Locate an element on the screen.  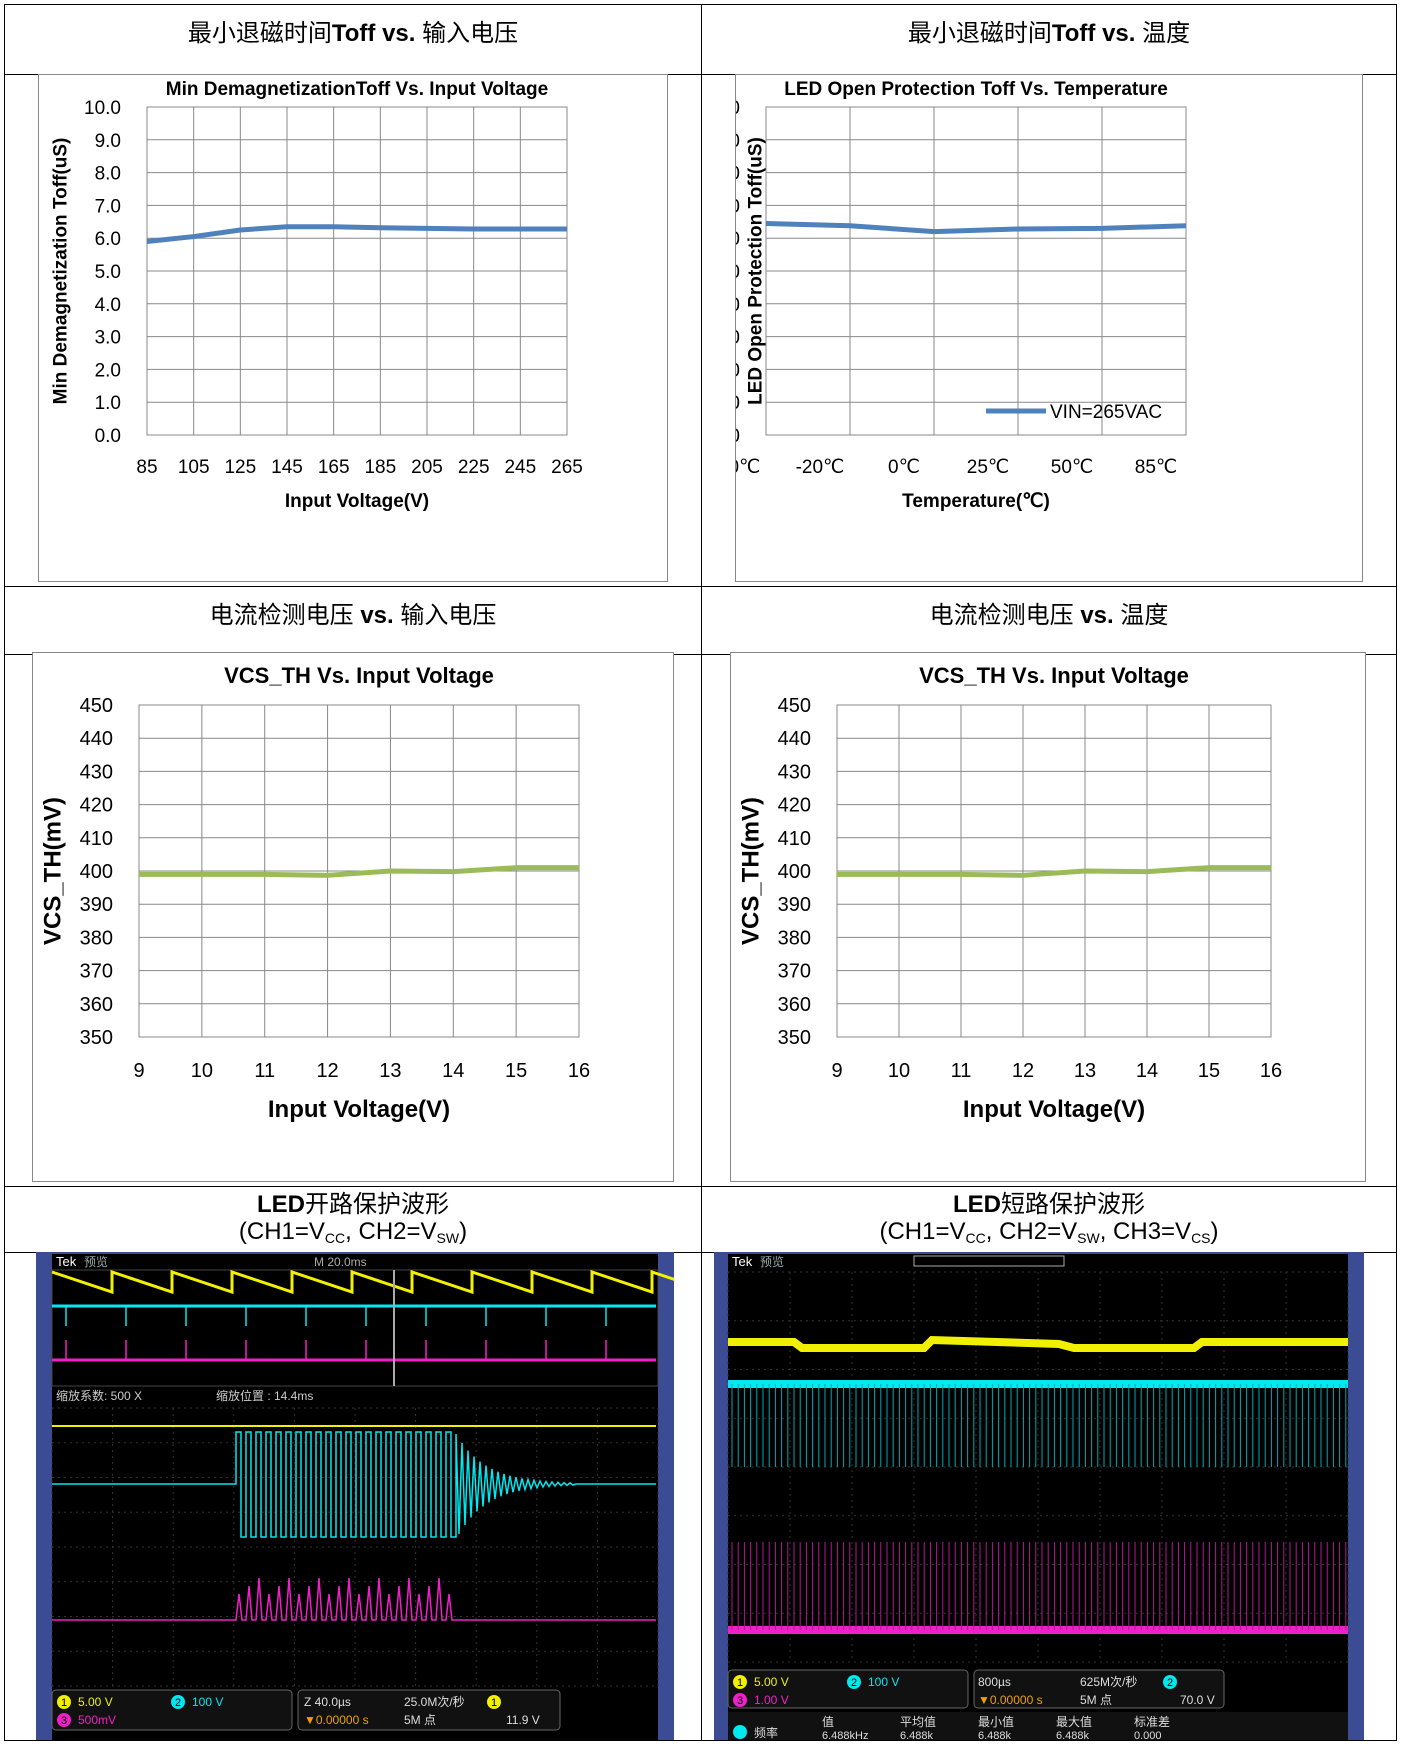
y-tick-label: 3.0 is located at coordinates (738, 338).